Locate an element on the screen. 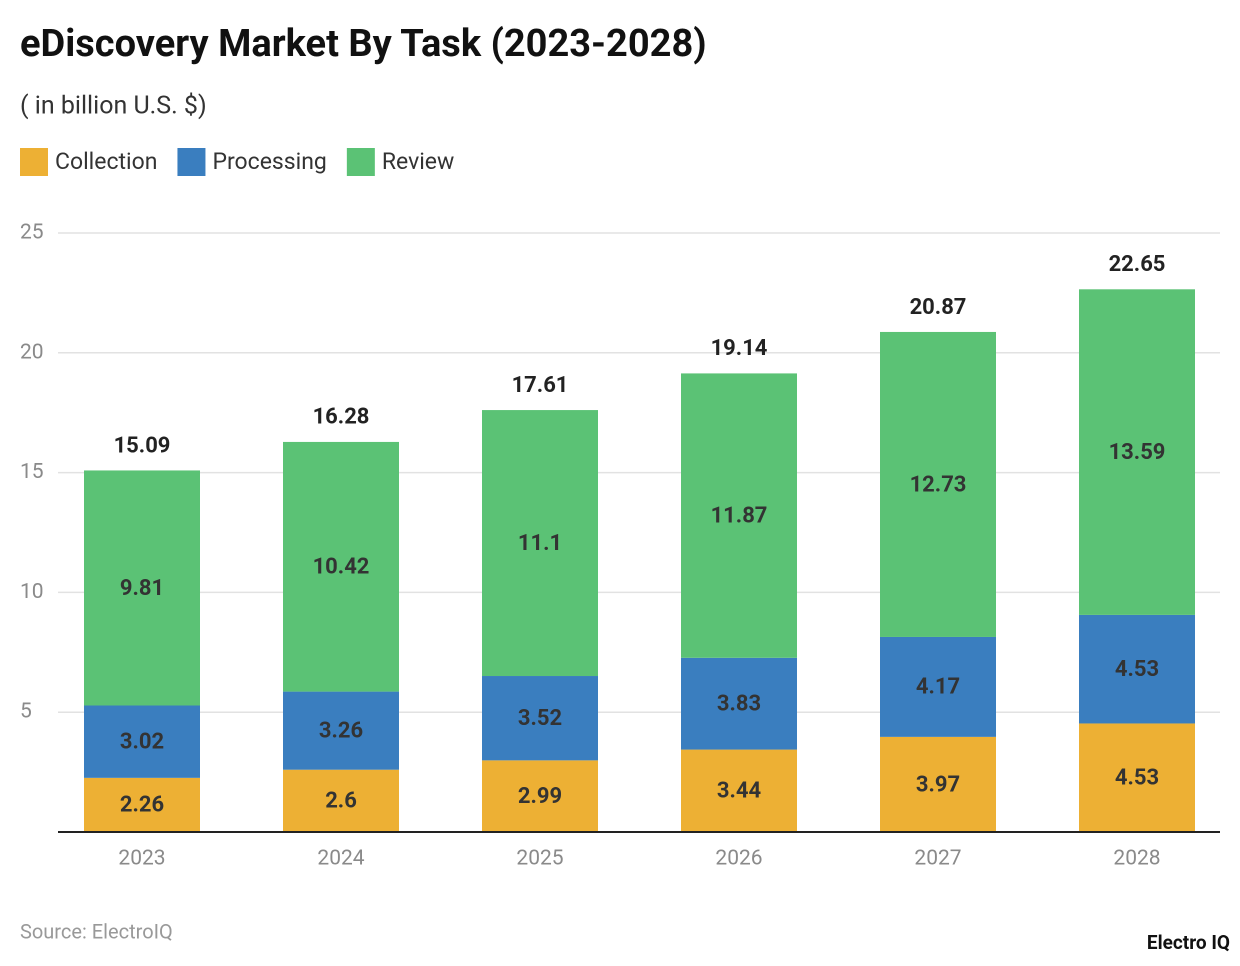  segment-label: 2.99 is located at coordinates (540, 796).